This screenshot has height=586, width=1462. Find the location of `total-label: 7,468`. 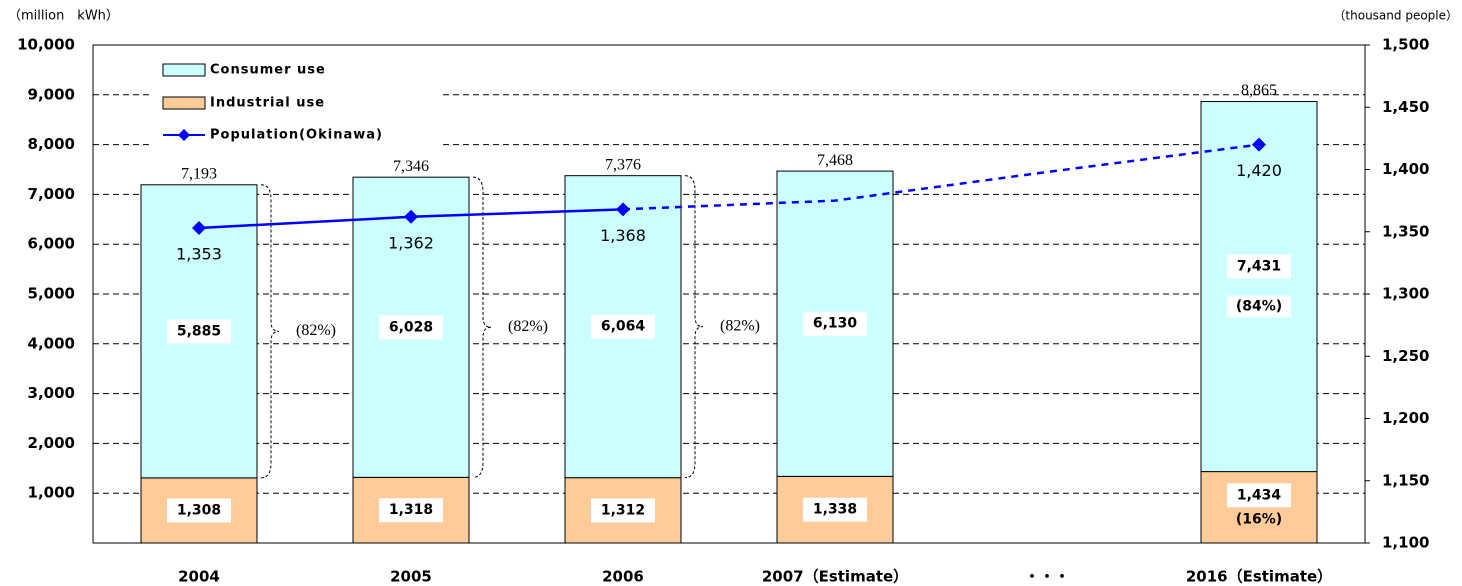

total-label: 7,468 is located at coordinates (835, 160).